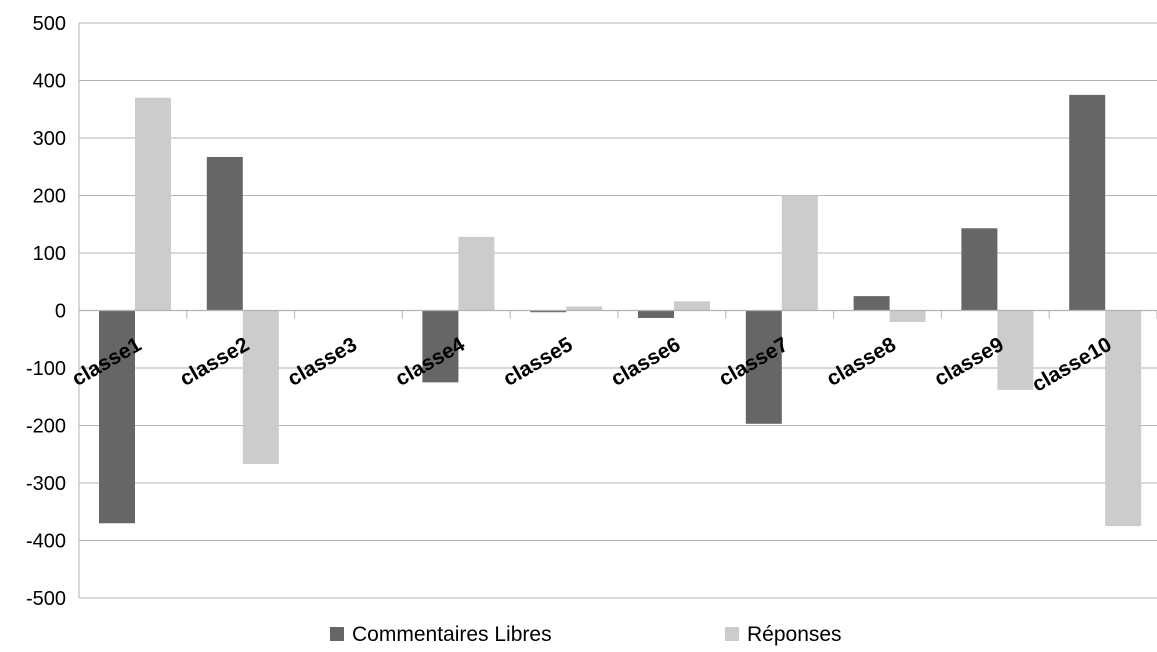 This screenshot has width=1157, height=652. What do you see at coordinates (452, 634) in the screenshot?
I see `legend-label: Commentaires Libres` at bounding box center [452, 634].